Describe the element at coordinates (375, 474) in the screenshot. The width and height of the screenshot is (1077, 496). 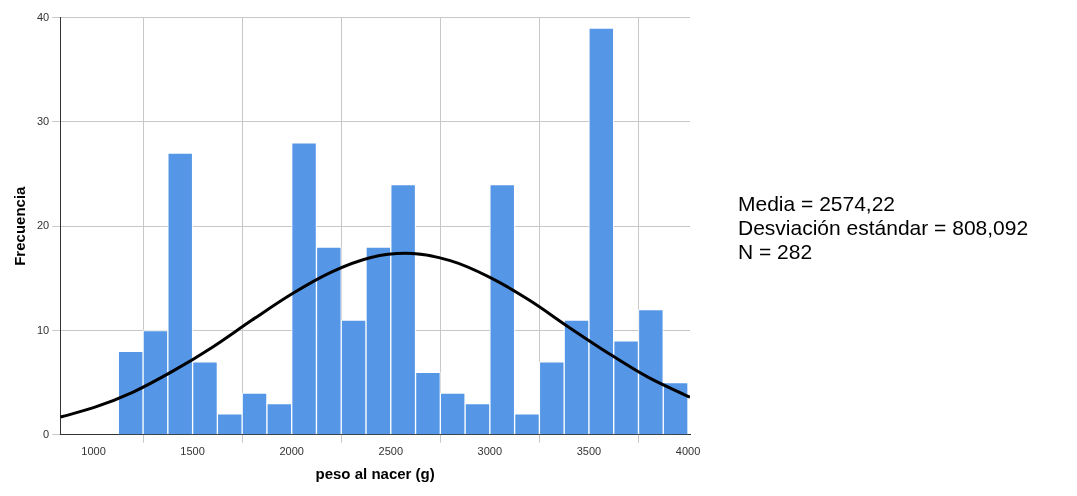
I see `x-axis-title: peso al nacer (g)` at that location.